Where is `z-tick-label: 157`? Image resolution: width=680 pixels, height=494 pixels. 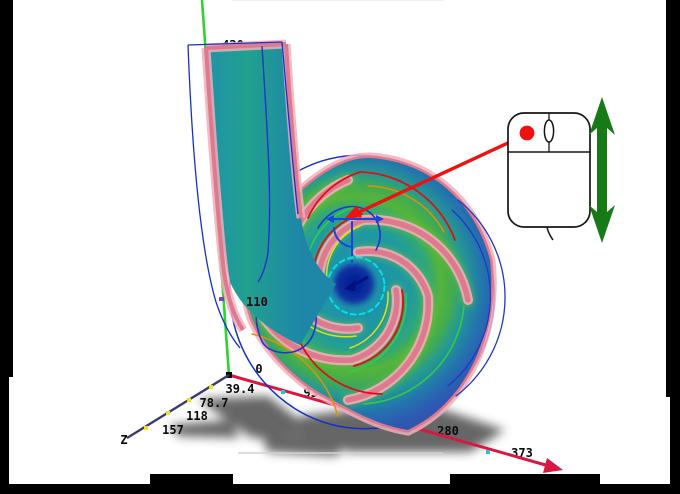
z-tick-label: 157 is located at coordinates (173, 430).